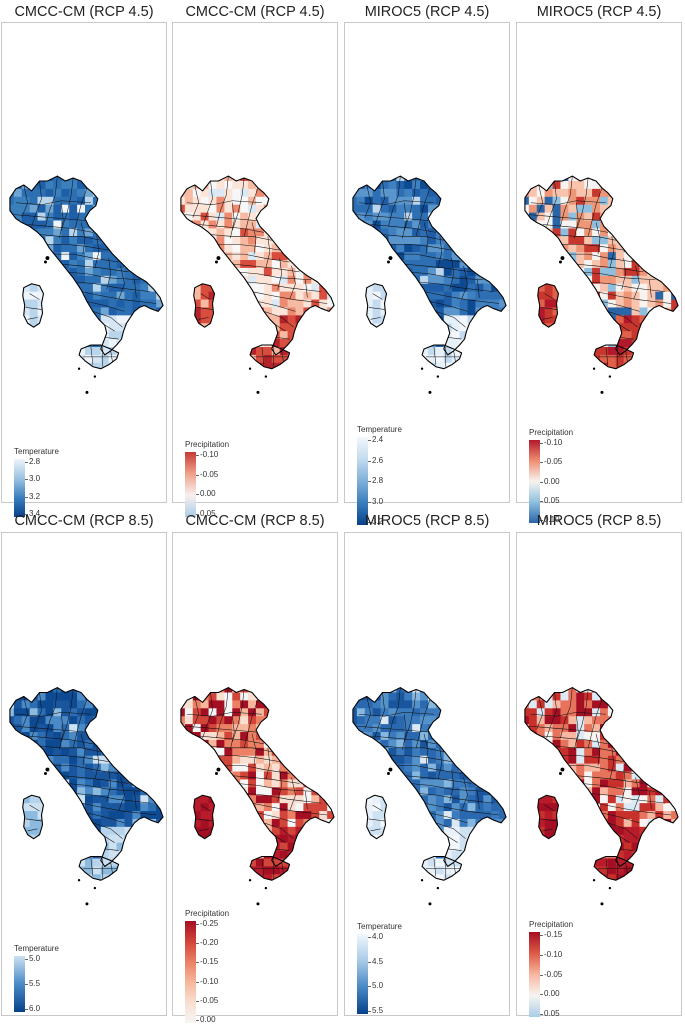  What do you see at coordinates (552, 481) in the screenshot?
I see `legend-label: 0.00` at bounding box center [552, 481].